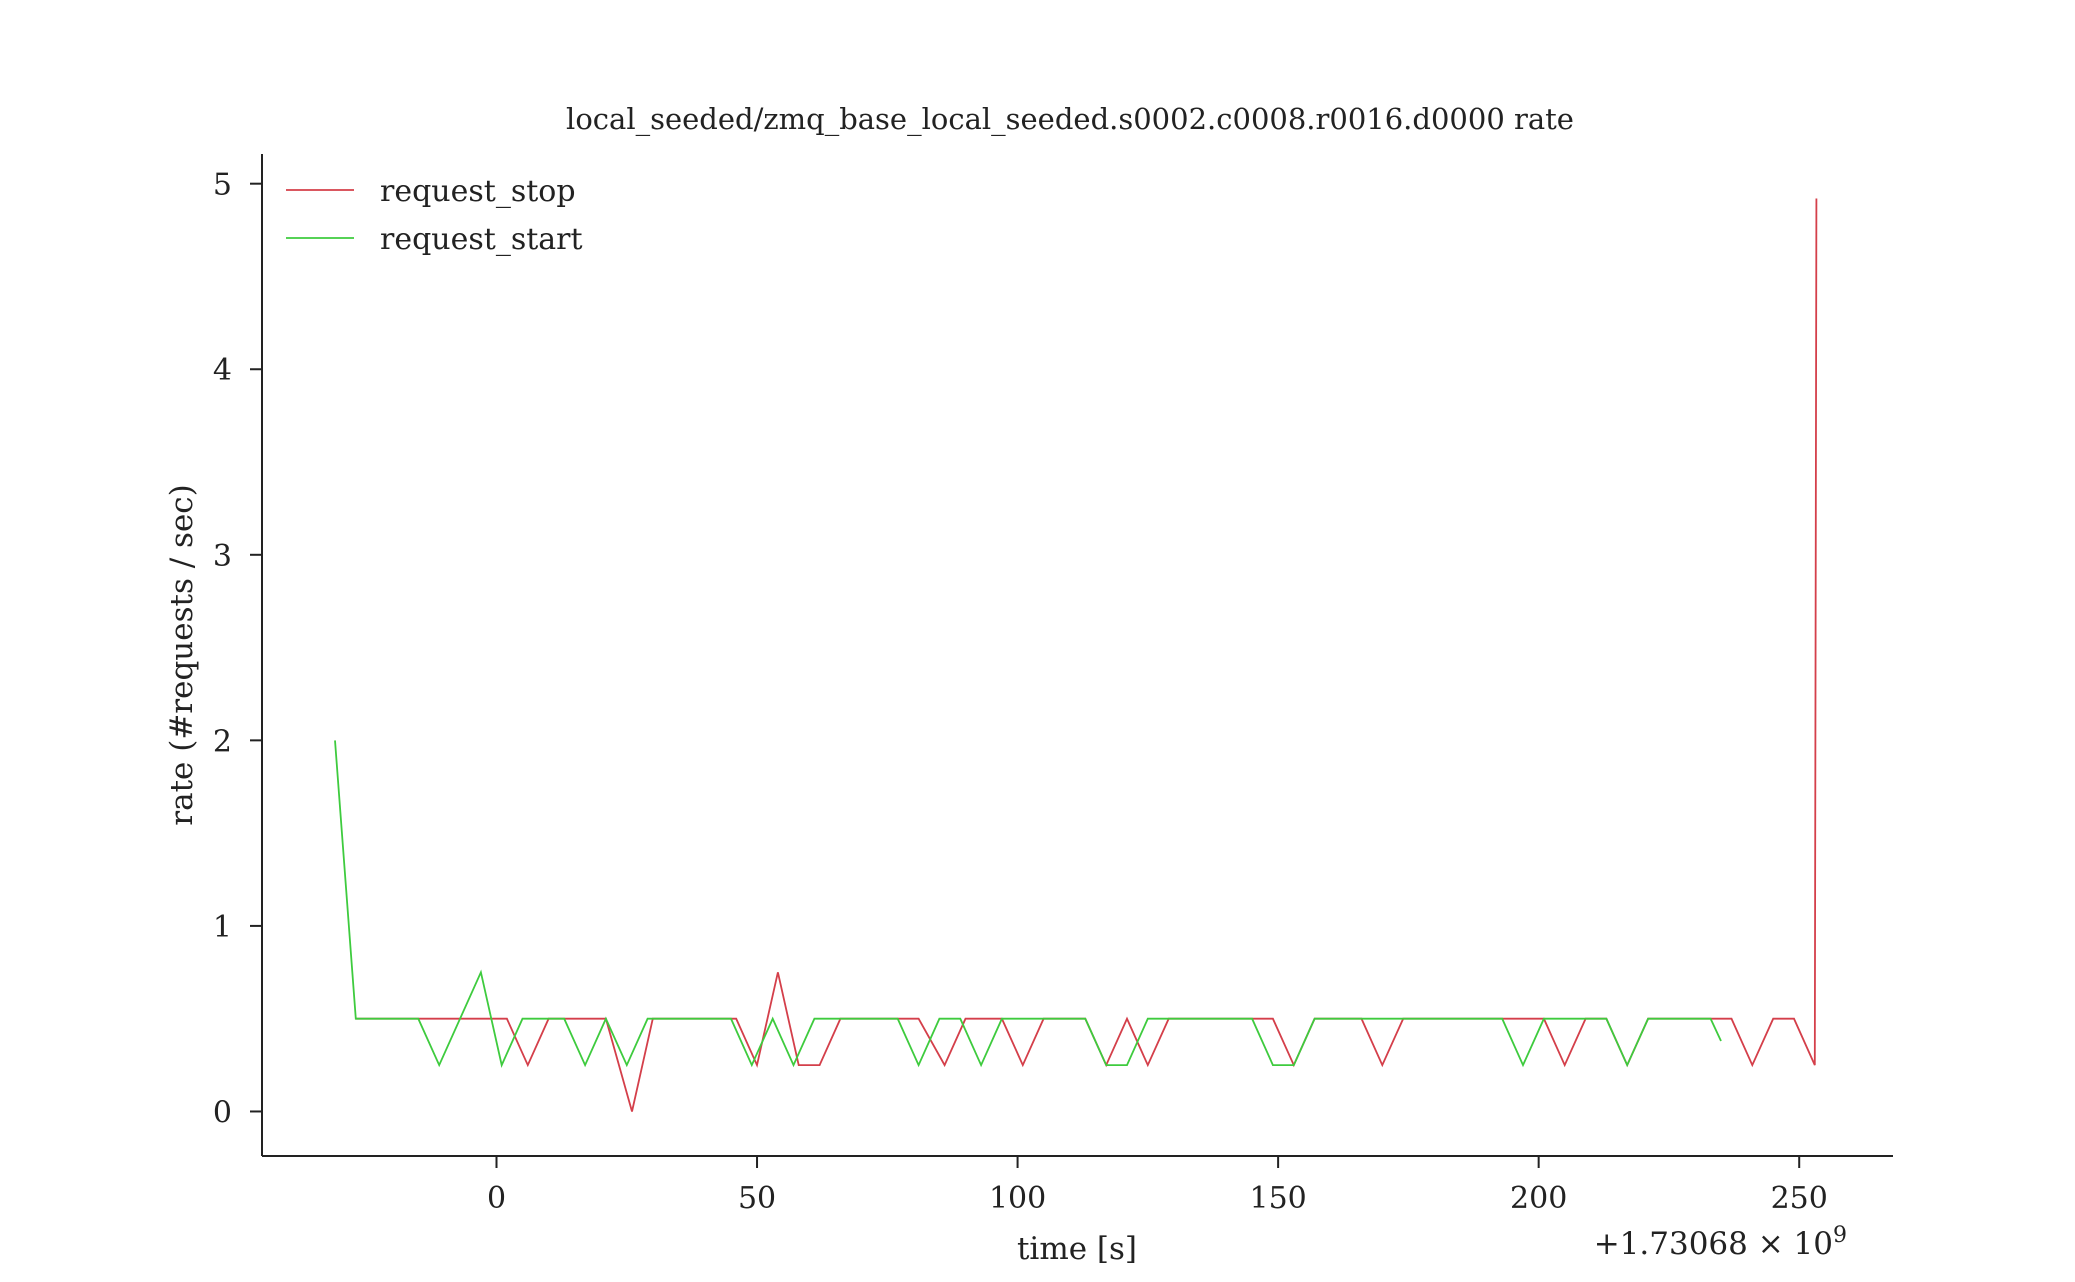 This screenshot has width=2075, height=1282. I want to click on legend-label-request-stop: request_stop, so click(478, 191).